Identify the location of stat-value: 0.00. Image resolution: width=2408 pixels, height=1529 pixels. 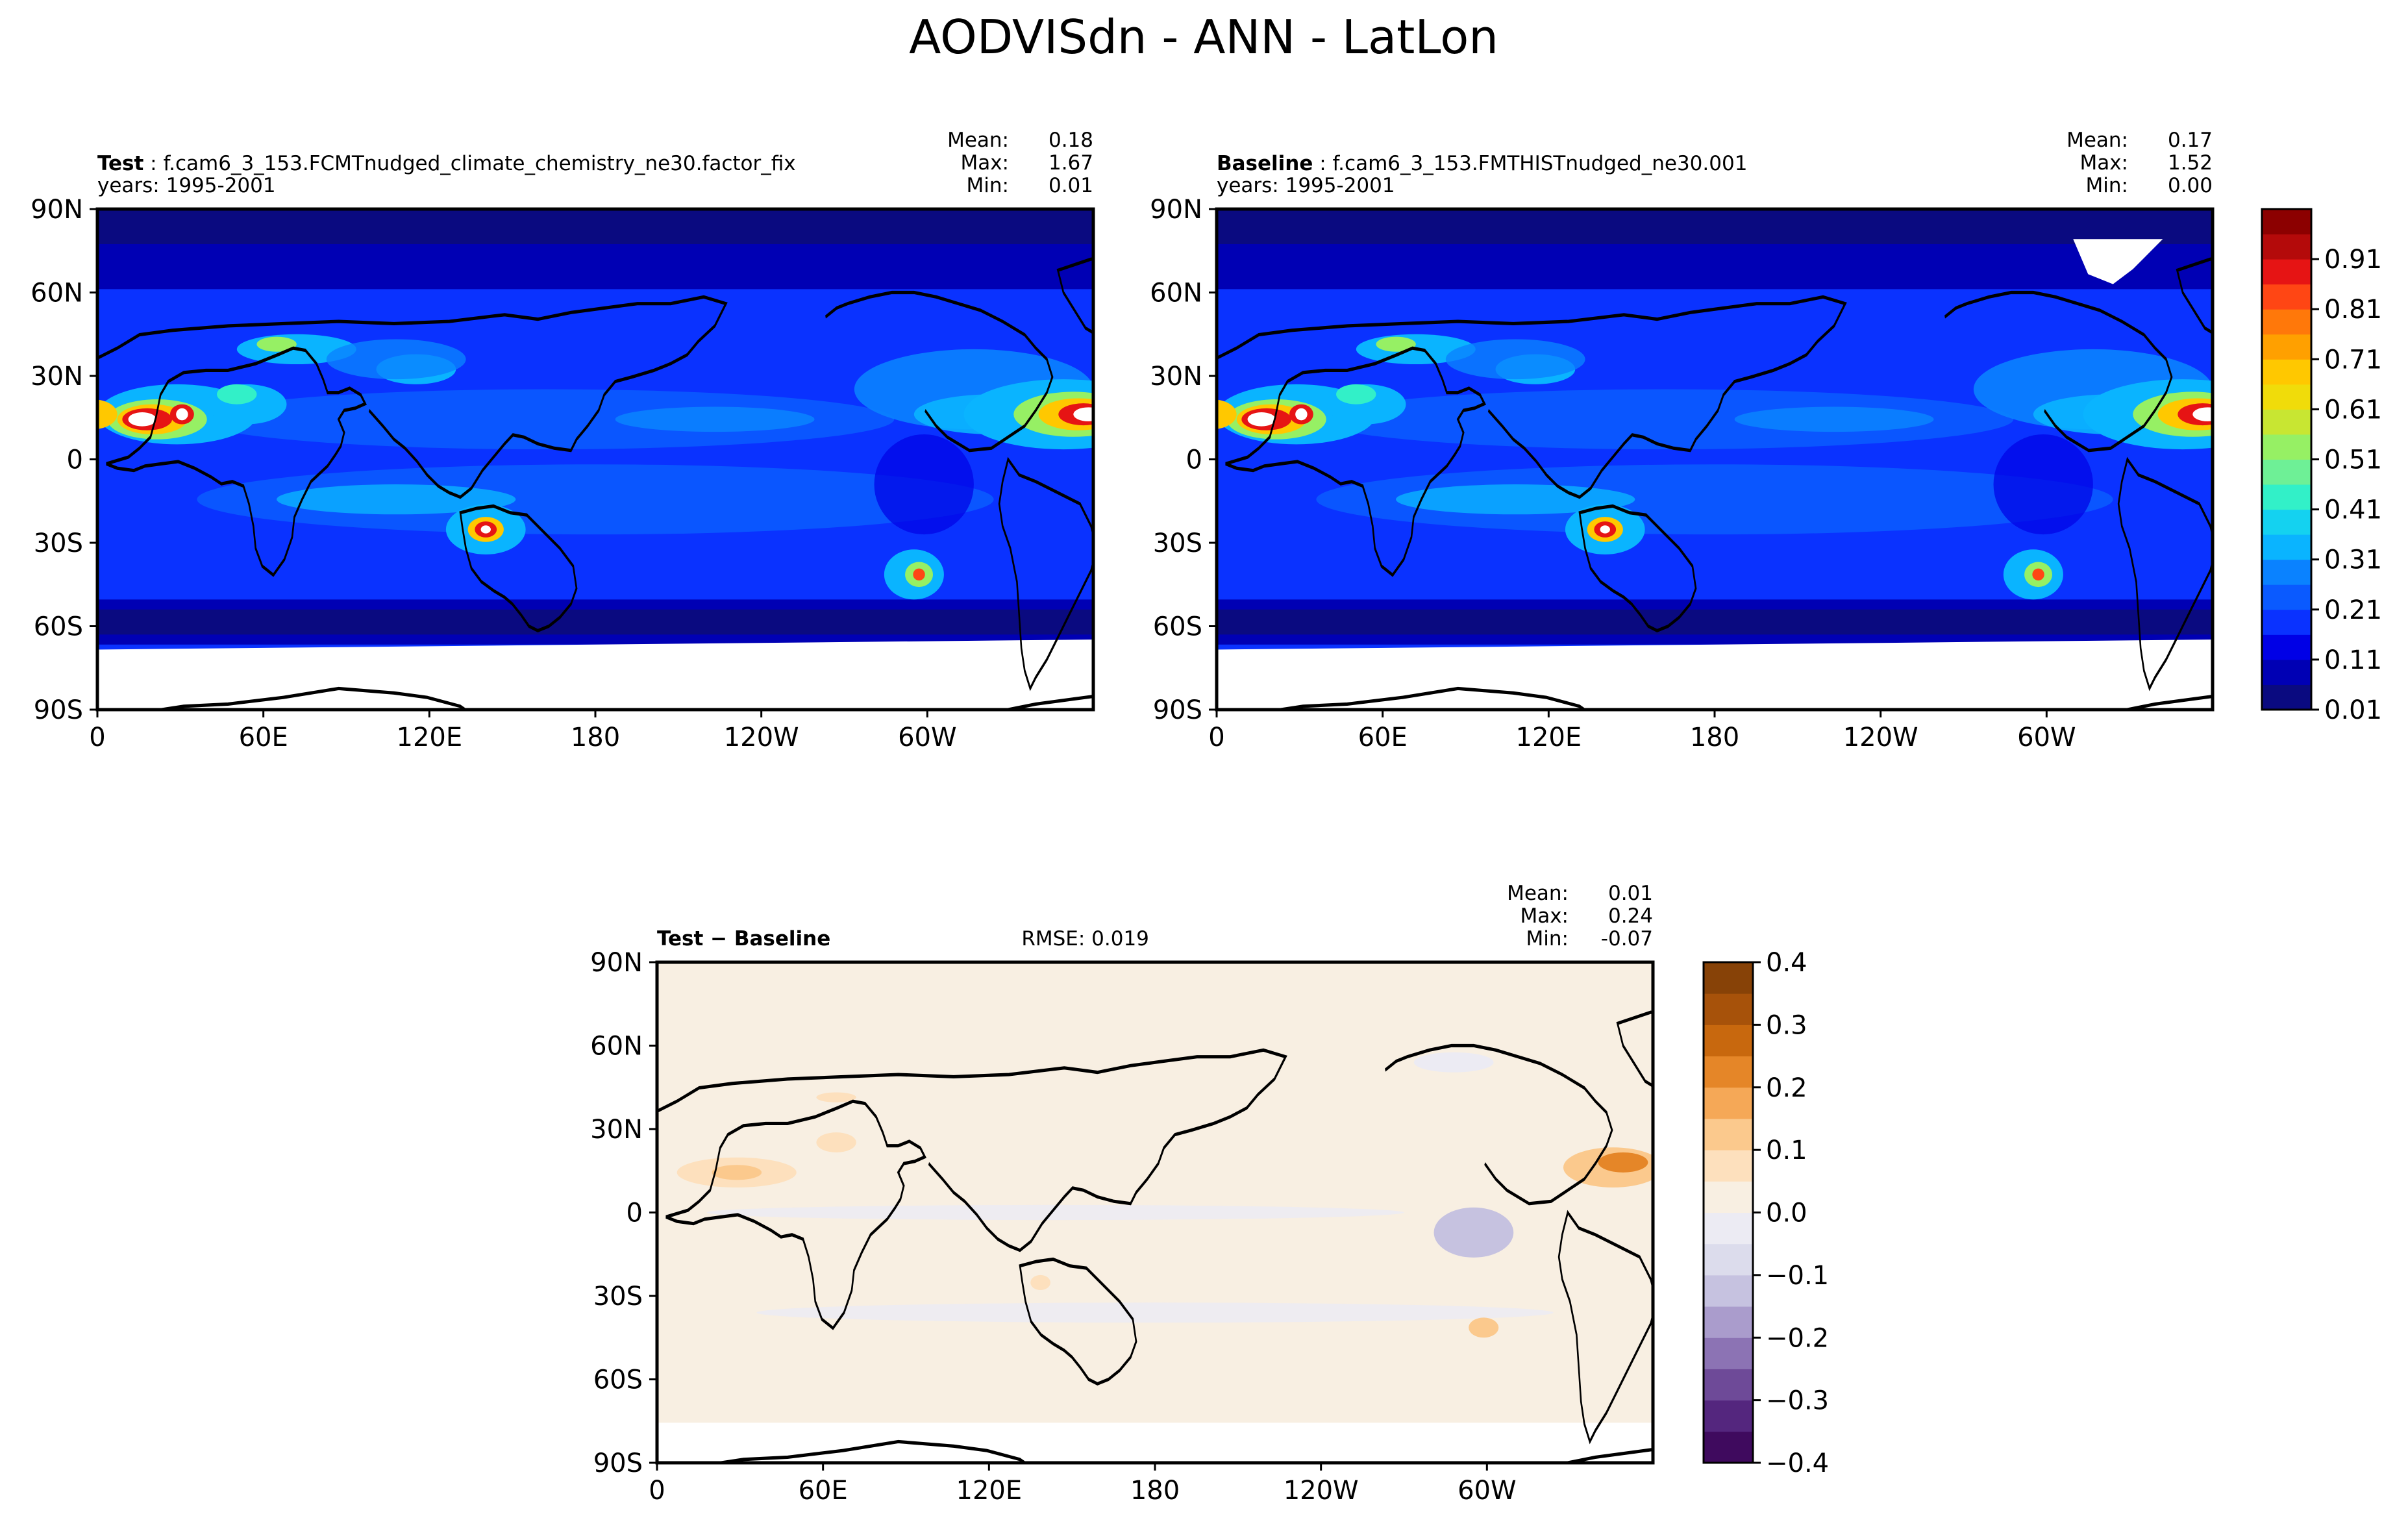
(2190, 185).